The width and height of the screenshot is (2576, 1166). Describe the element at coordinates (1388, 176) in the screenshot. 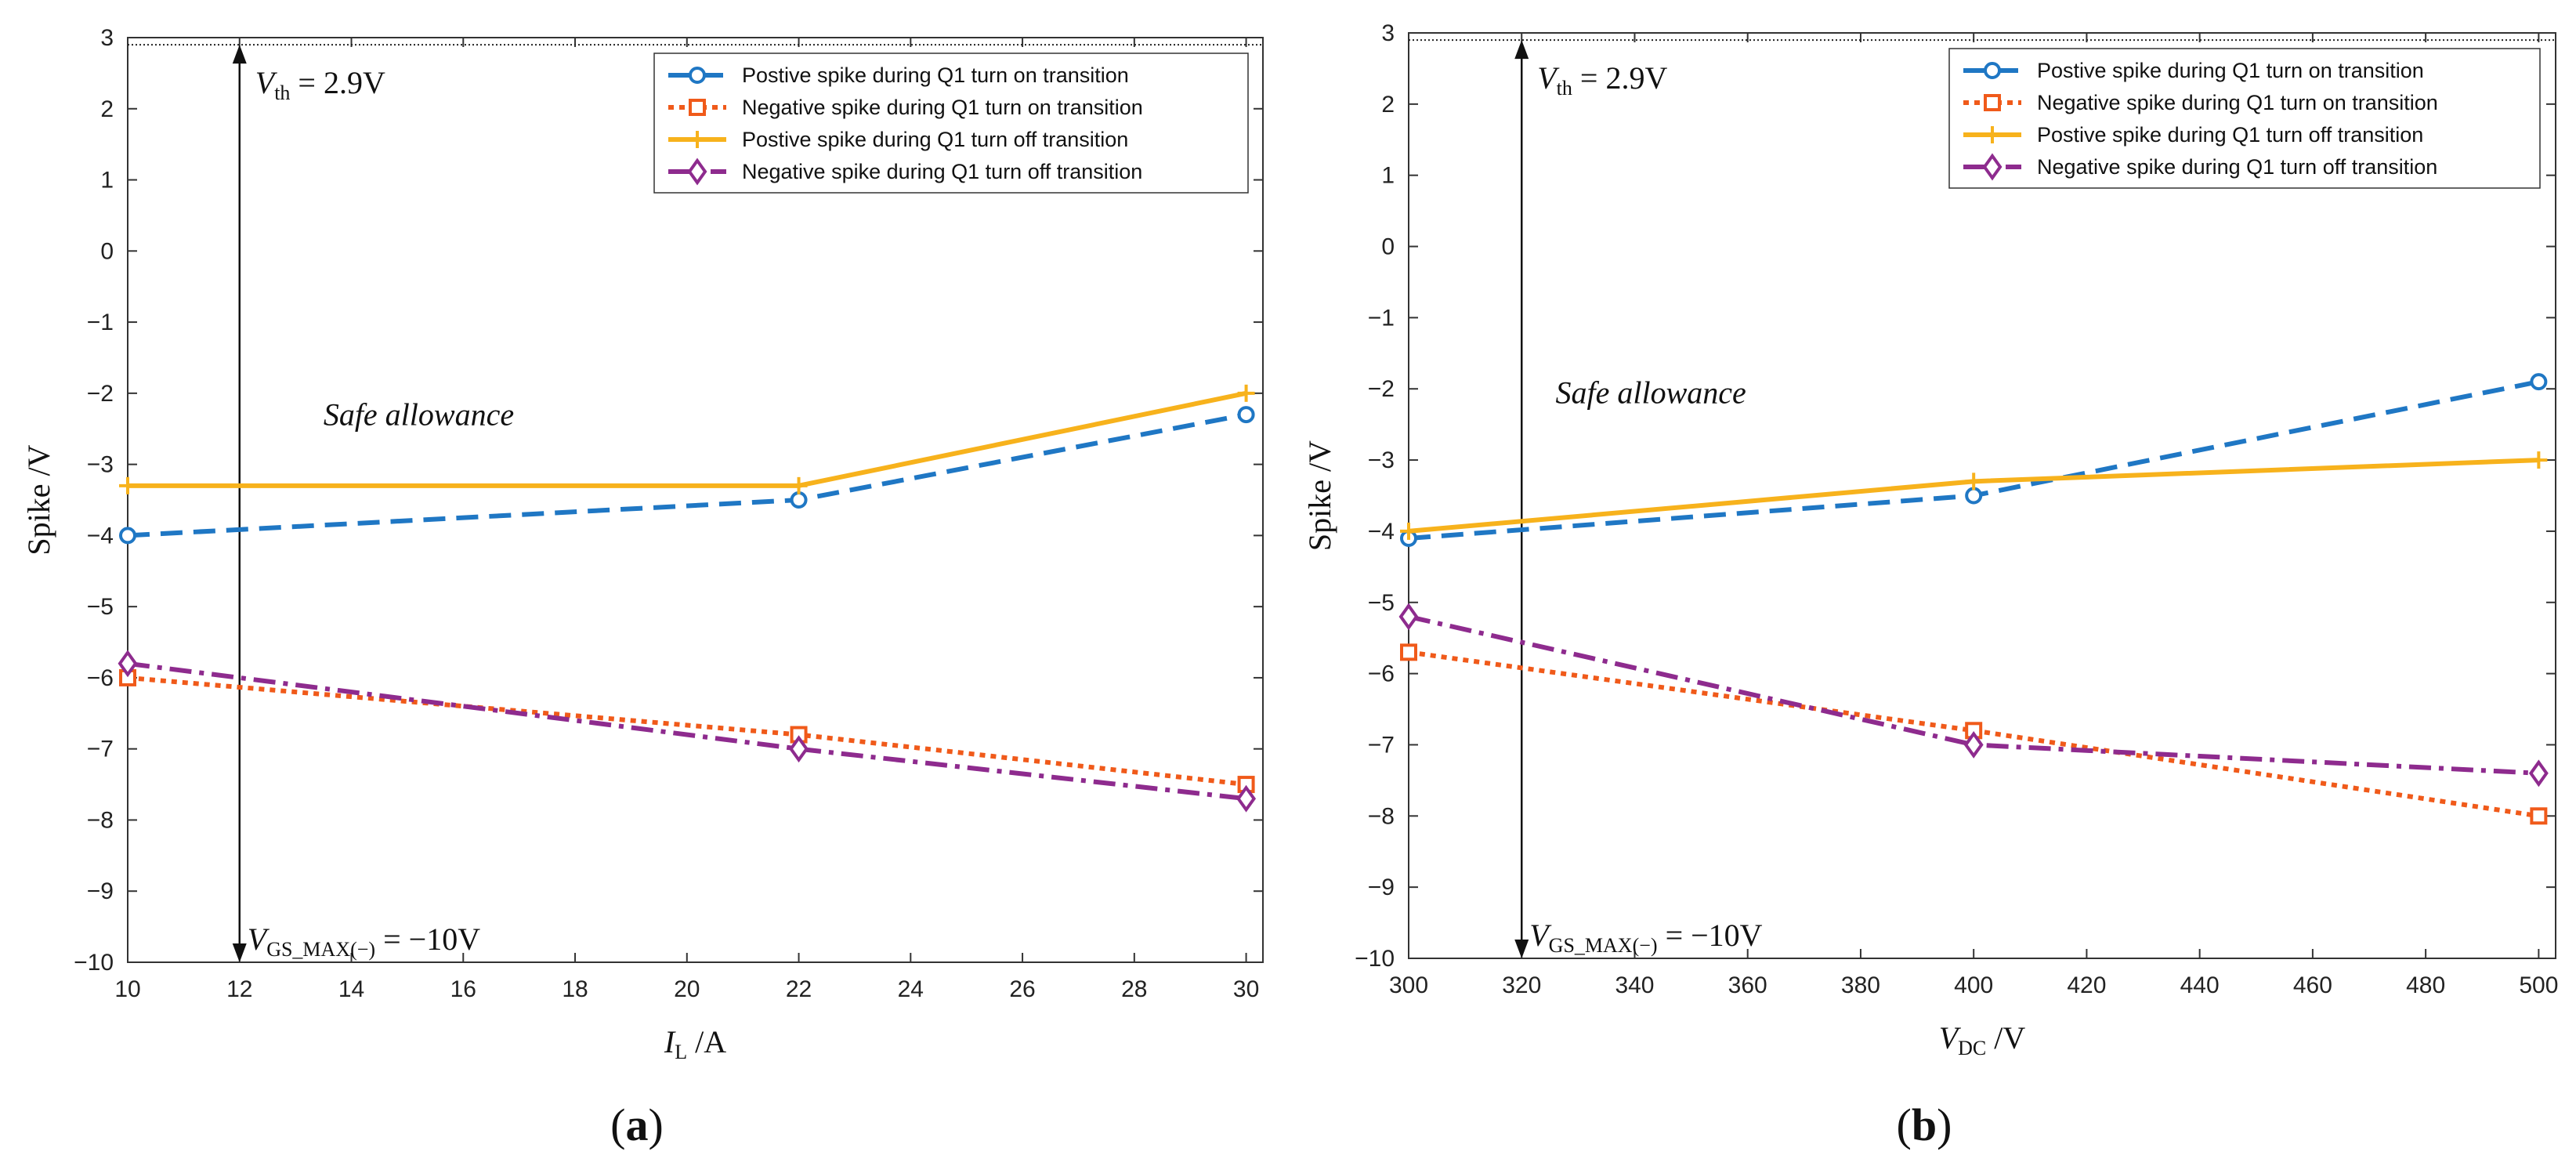

I see `y-tick-label: 1` at that location.